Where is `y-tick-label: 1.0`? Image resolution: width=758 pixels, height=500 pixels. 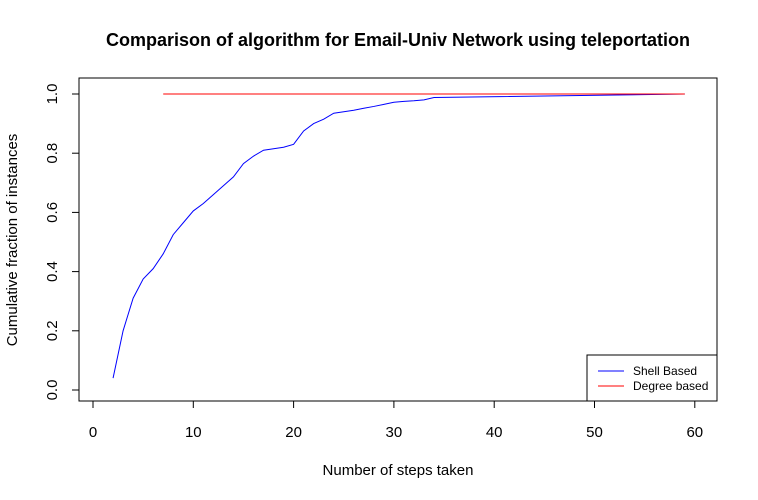 y-tick-label: 1.0 is located at coordinates (52, 94).